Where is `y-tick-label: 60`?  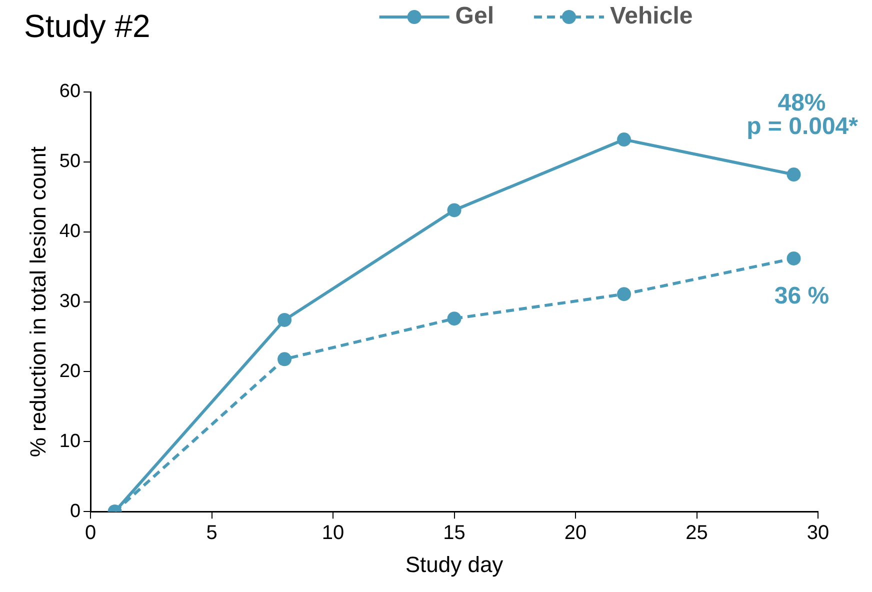
y-tick-label: 60 is located at coordinates (70, 91).